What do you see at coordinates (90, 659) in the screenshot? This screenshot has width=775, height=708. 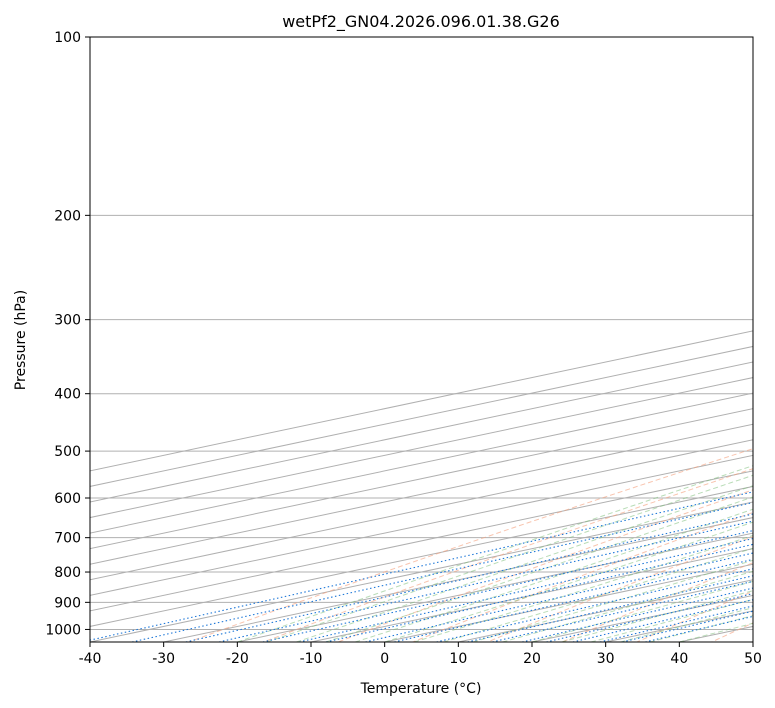 I see `x-tick-label: -40` at bounding box center [90, 659].